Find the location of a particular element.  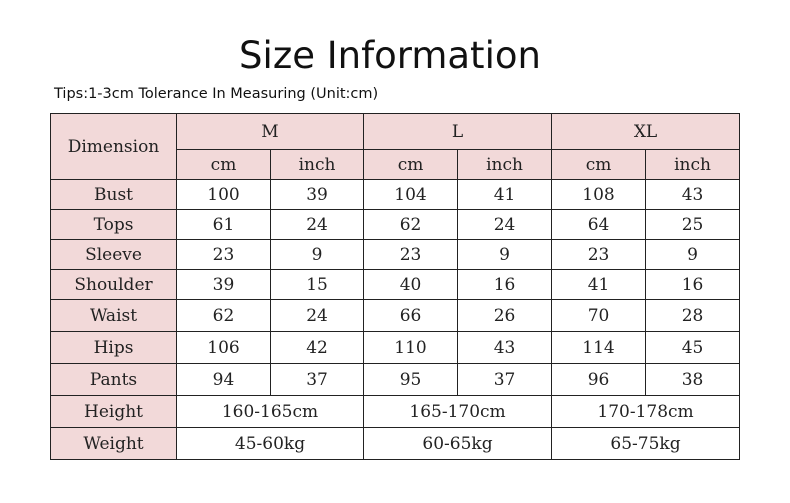

table-row: Bust 100 39 104 41 108 43 is located at coordinates (395, 194).